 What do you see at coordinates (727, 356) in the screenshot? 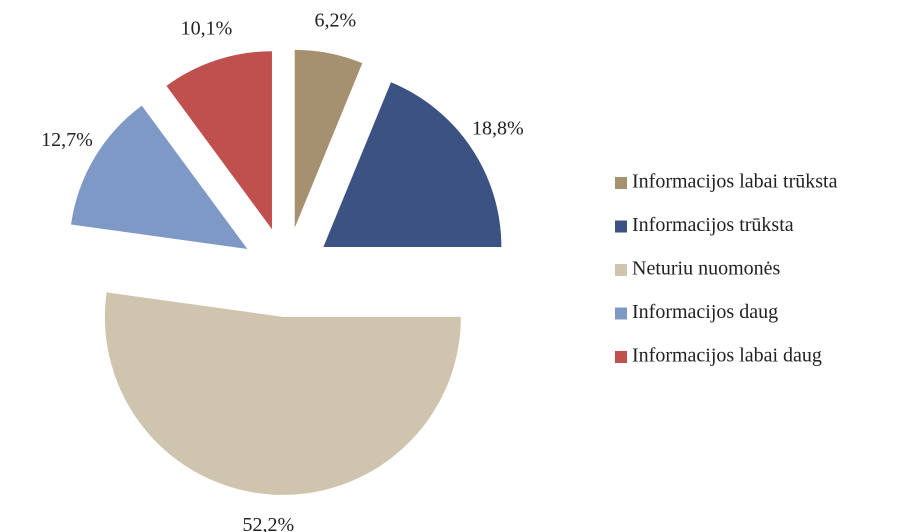
I see `legend-label: Informacijos labai daug` at bounding box center [727, 356].